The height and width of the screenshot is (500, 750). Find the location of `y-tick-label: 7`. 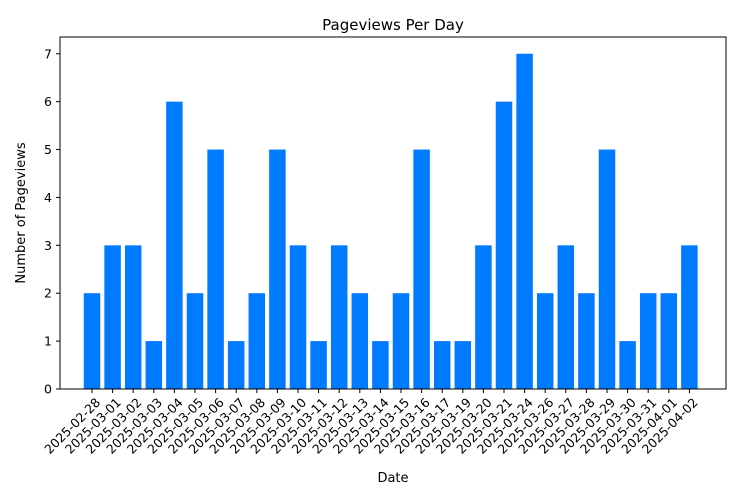

y-tick-label: 7 is located at coordinates (48, 53).